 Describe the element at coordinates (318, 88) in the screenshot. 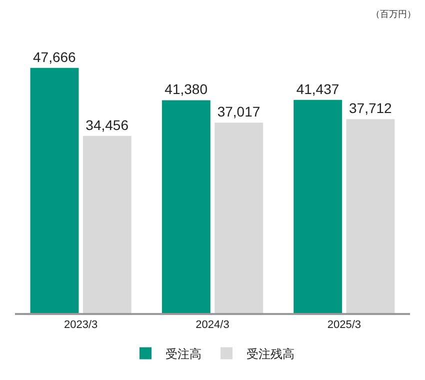

I see `data-label: 41,437` at that location.